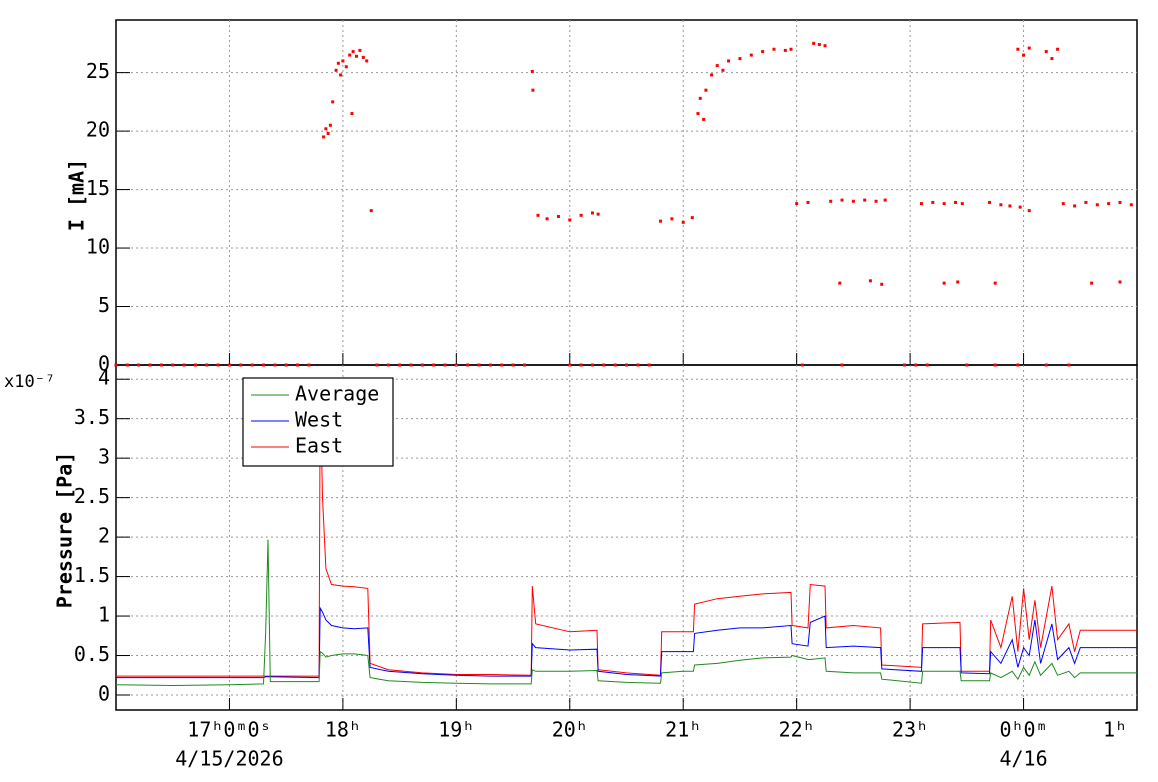 The height and width of the screenshot is (782, 1158). I want to click on y-tick-label: 0.5, so click(92, 654).